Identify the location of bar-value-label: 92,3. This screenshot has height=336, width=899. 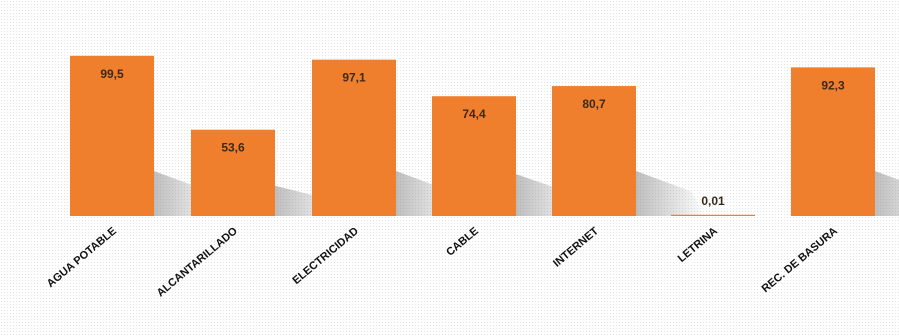
(833, 85).